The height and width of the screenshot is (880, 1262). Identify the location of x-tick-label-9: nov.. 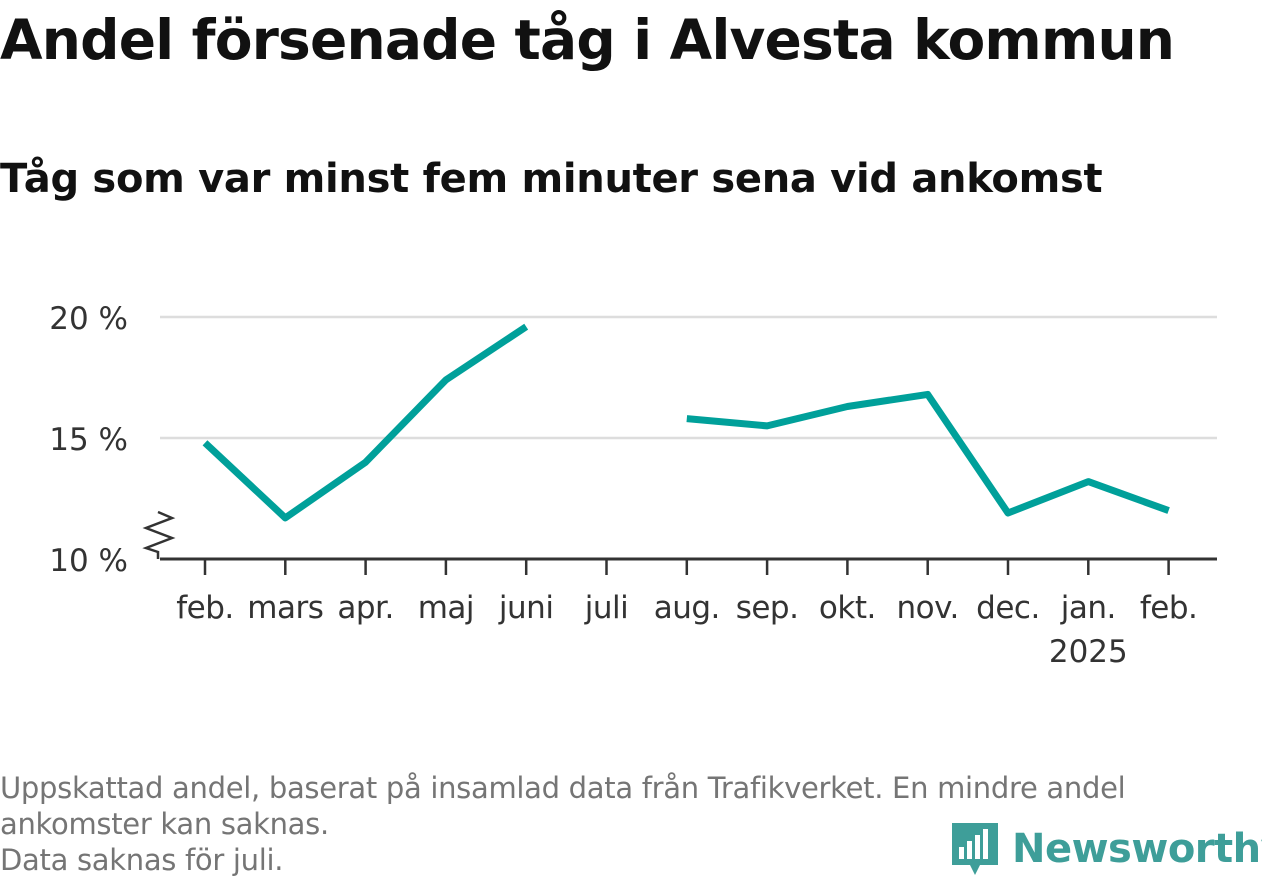
(927, 608).